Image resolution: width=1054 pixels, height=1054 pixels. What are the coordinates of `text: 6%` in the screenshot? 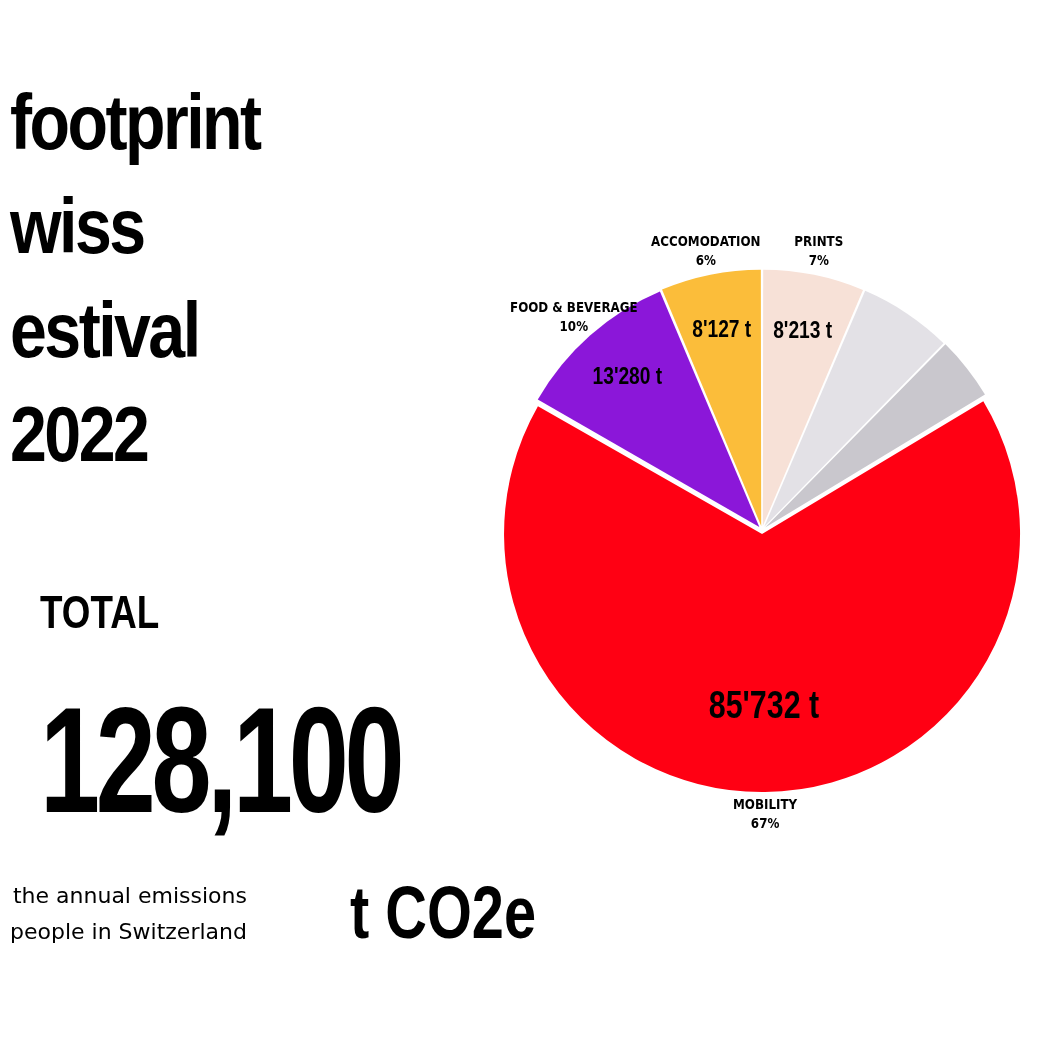 It's located at (705, 260).